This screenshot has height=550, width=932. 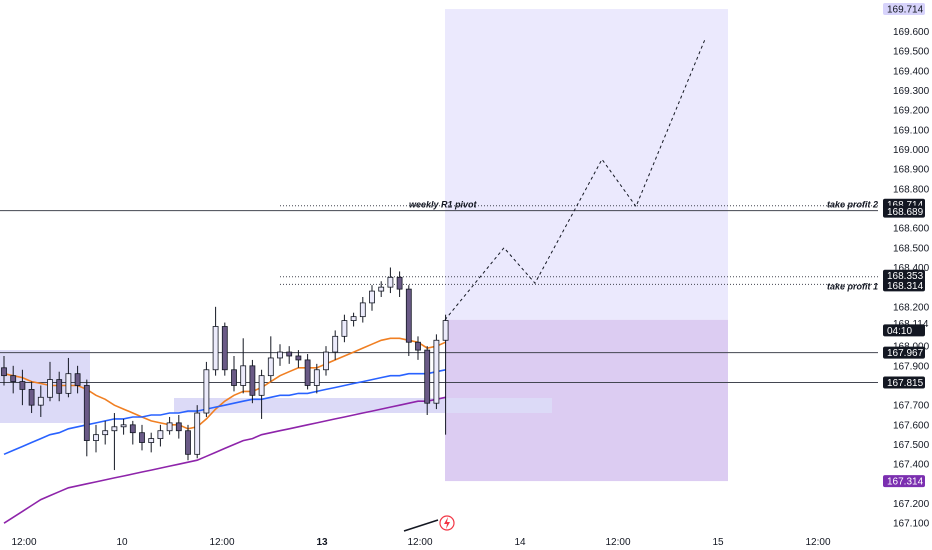 I want to click on price-tick-label: 169.600, so click(x=911, y=32).